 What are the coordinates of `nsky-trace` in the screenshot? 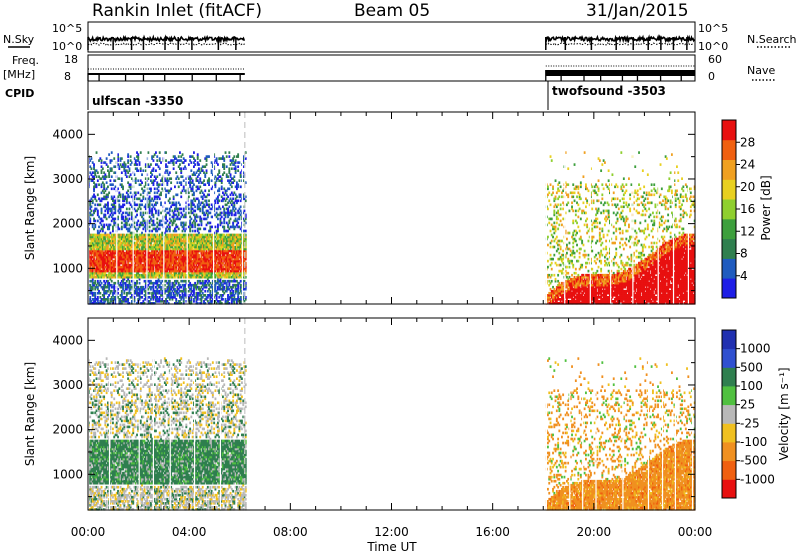 It's located at (620, 39).